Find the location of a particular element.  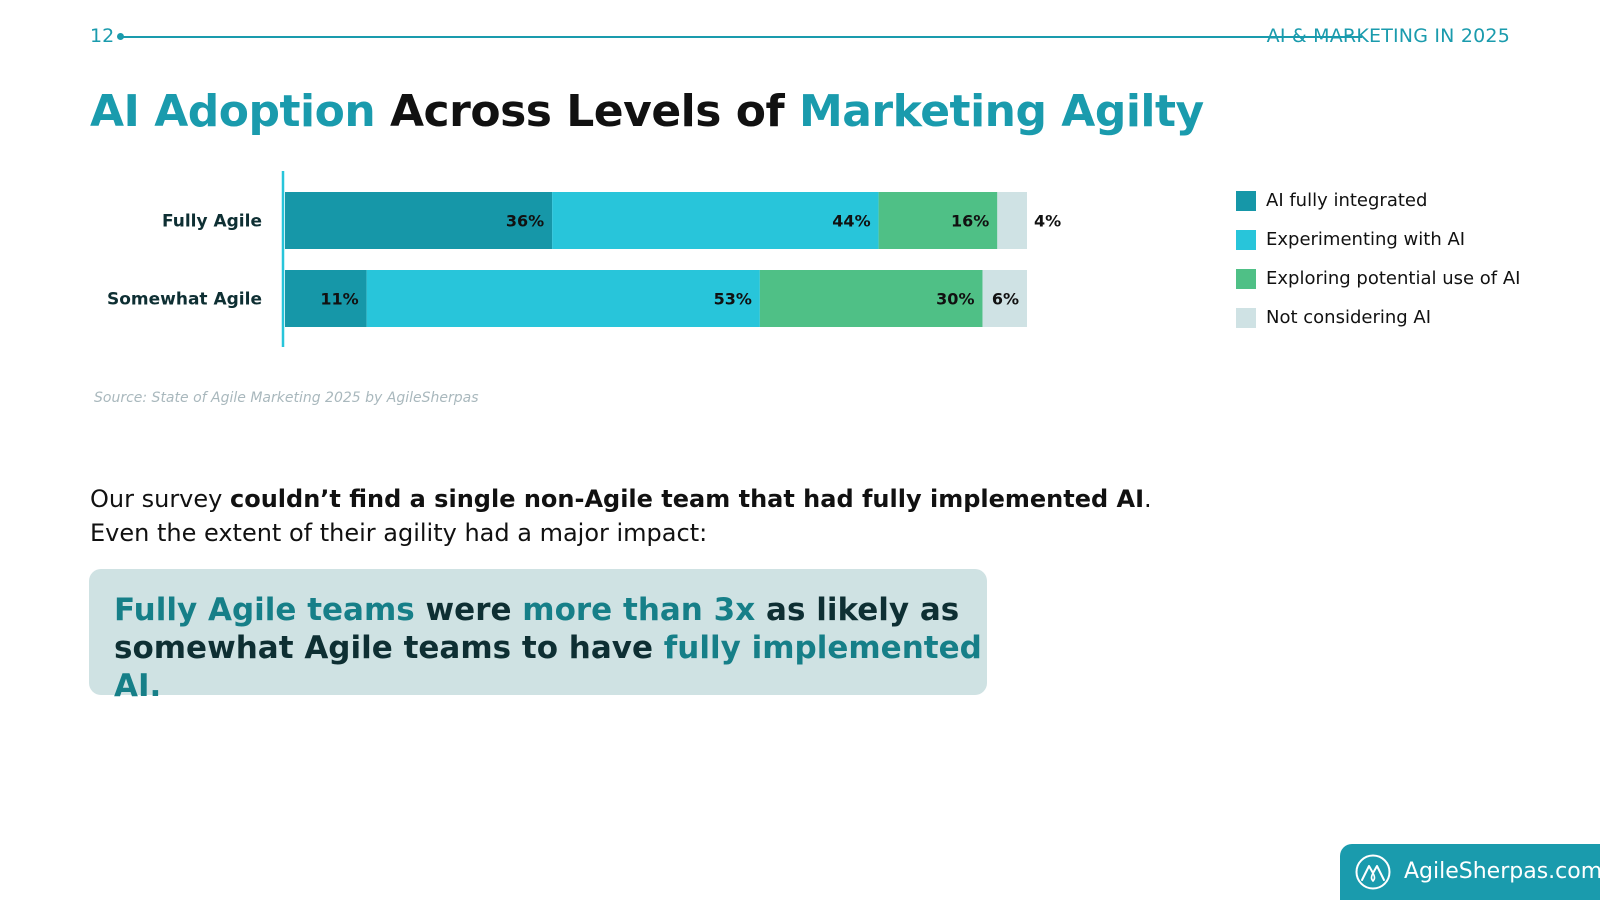

title-middle: Across Levels of is located at coordinates (587, 111).